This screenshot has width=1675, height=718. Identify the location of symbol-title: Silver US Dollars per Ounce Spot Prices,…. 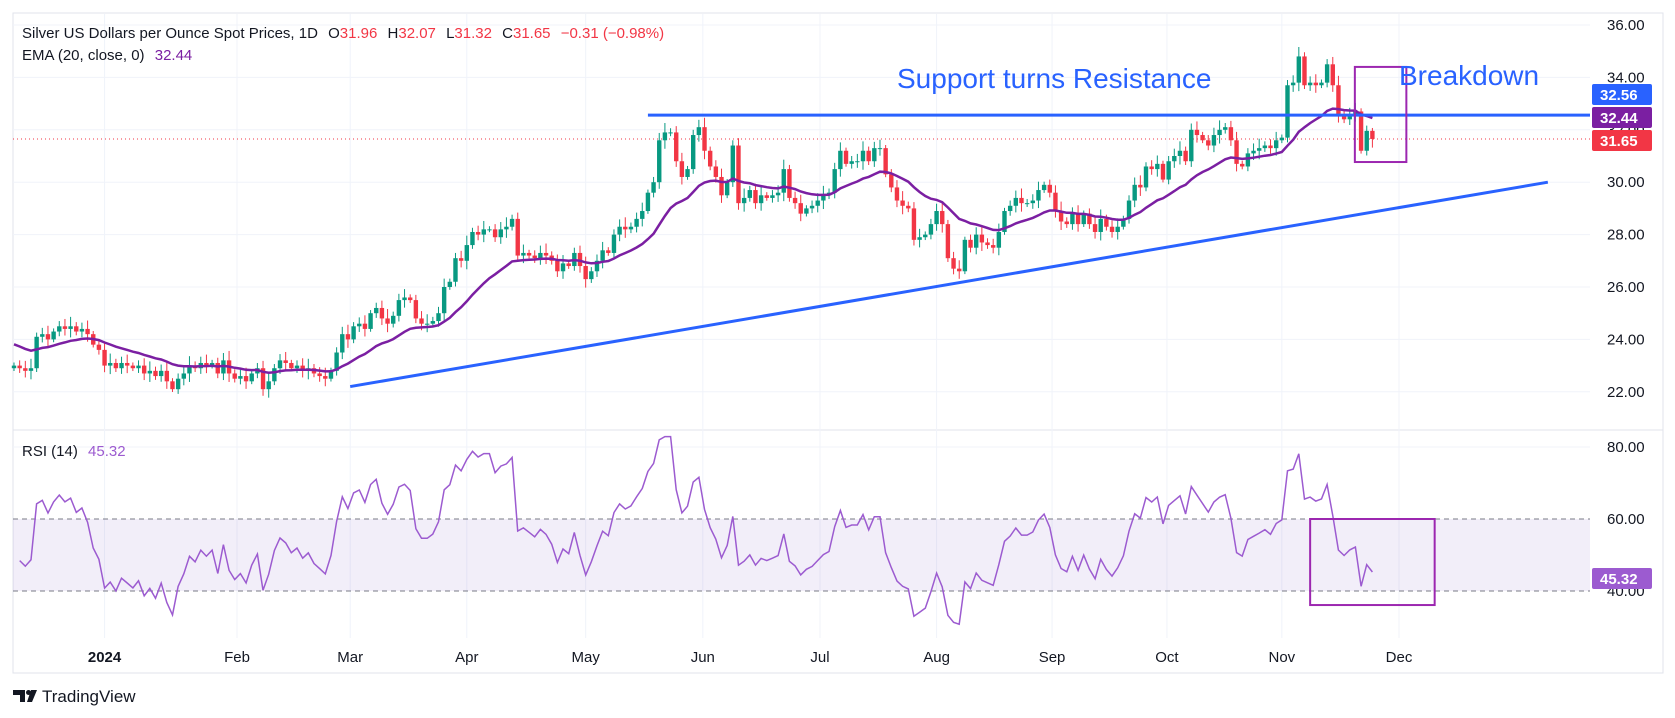
(170, 33).